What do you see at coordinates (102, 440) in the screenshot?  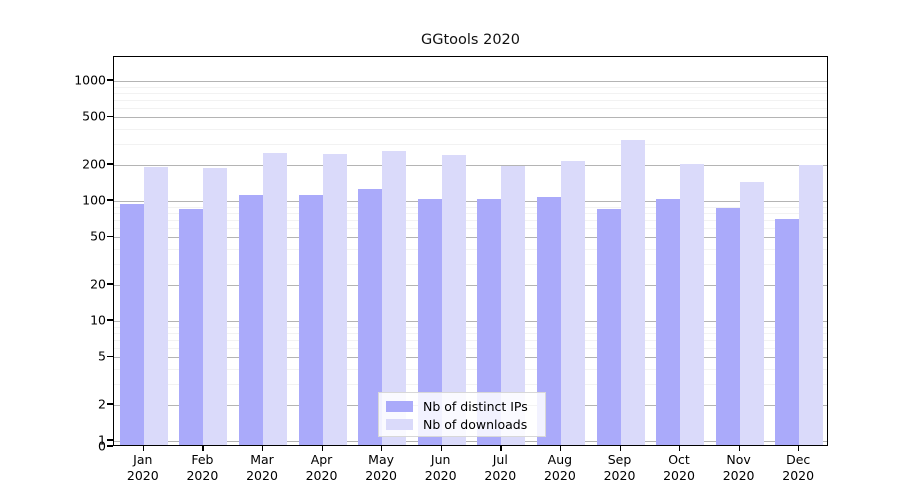 I see `y-axis-tick-label: 1` at bounding box center [102, 440].